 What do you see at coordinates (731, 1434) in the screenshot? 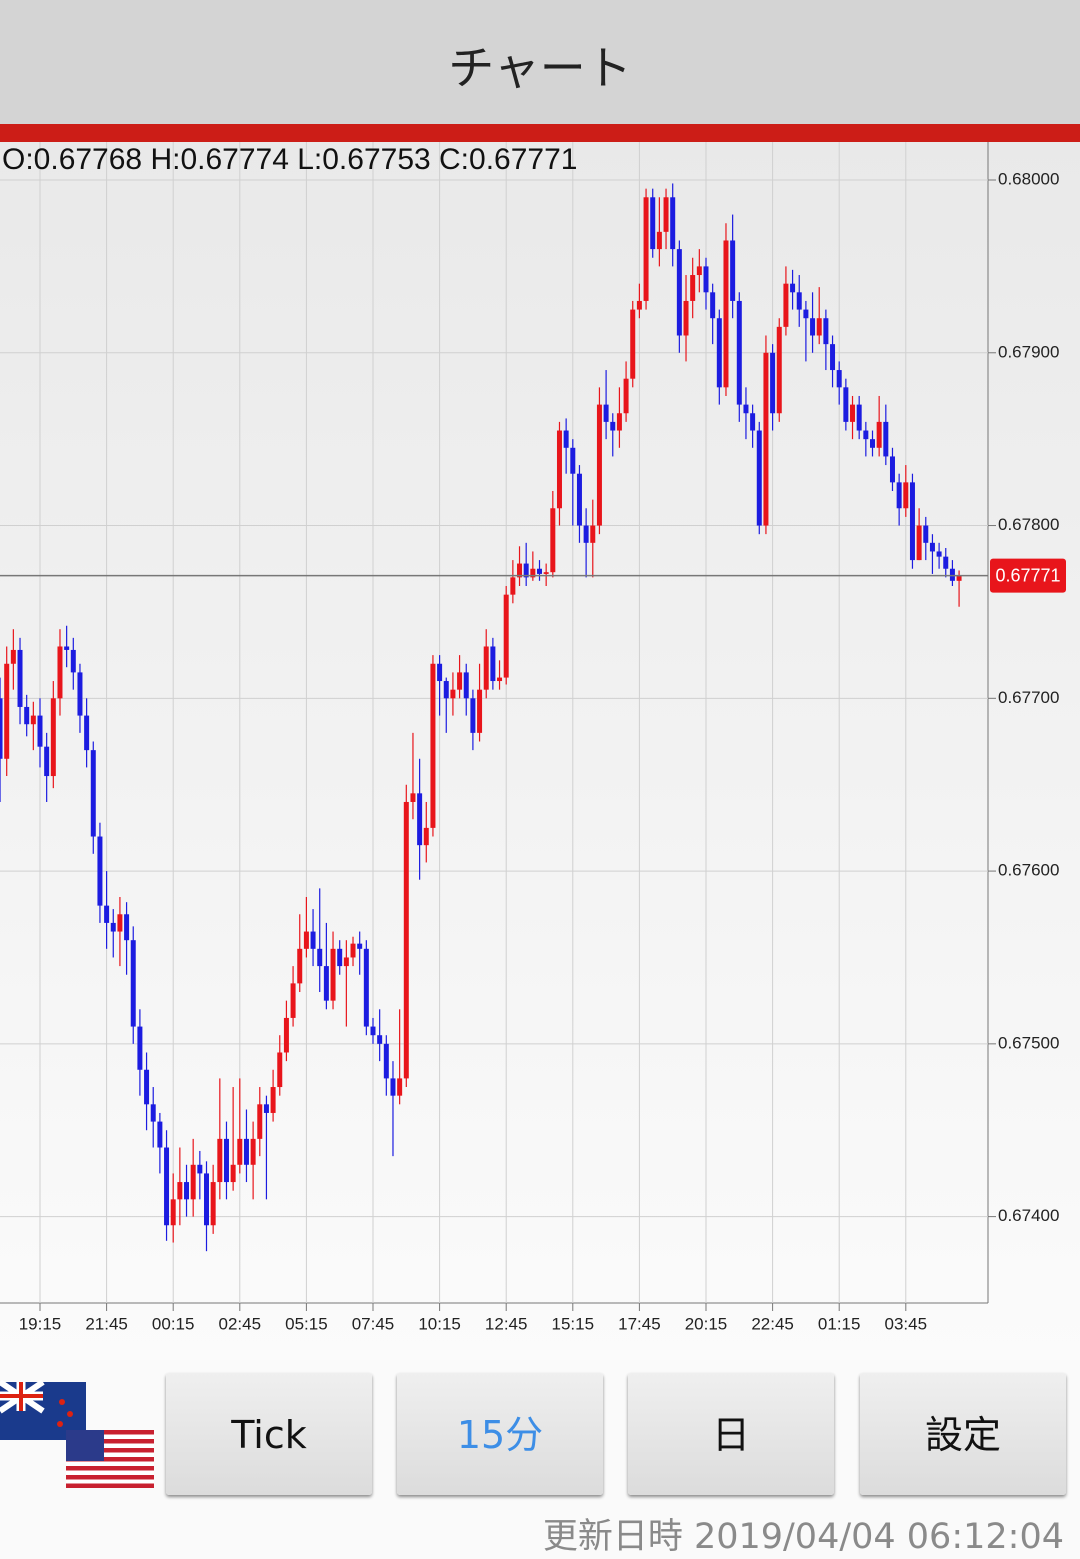
I see `tab-button: 日` at bounding box center [731, 1434].